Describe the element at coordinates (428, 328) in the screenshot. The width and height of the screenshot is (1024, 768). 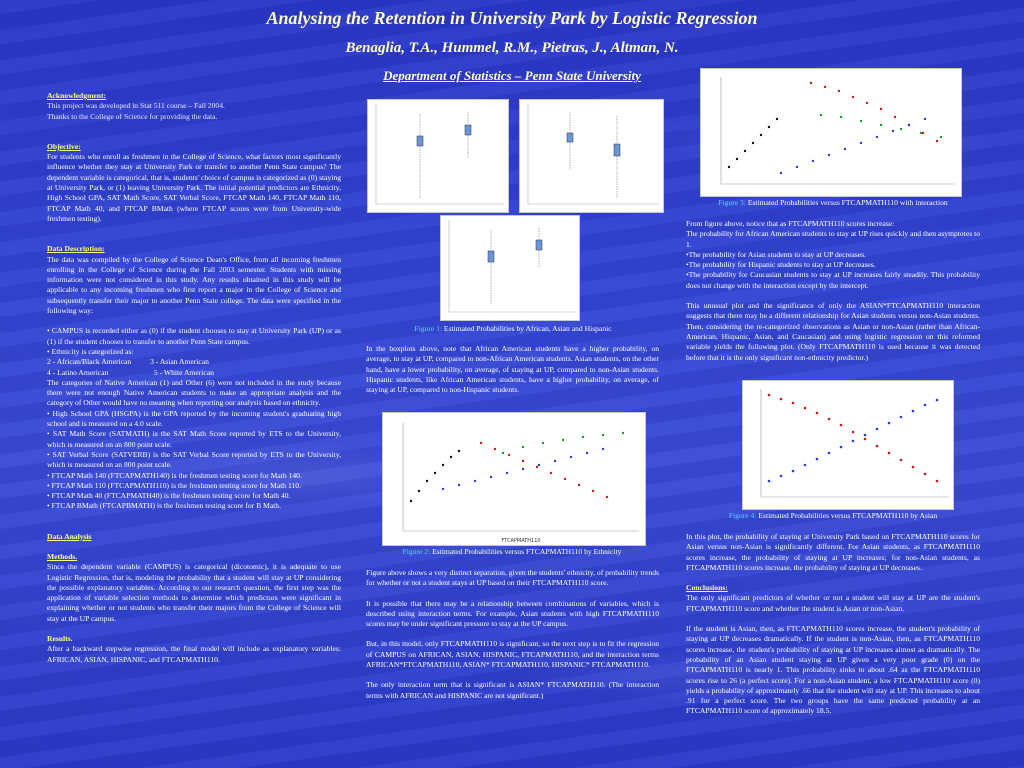
I see `figure1-label: Figure 1:` at that location.